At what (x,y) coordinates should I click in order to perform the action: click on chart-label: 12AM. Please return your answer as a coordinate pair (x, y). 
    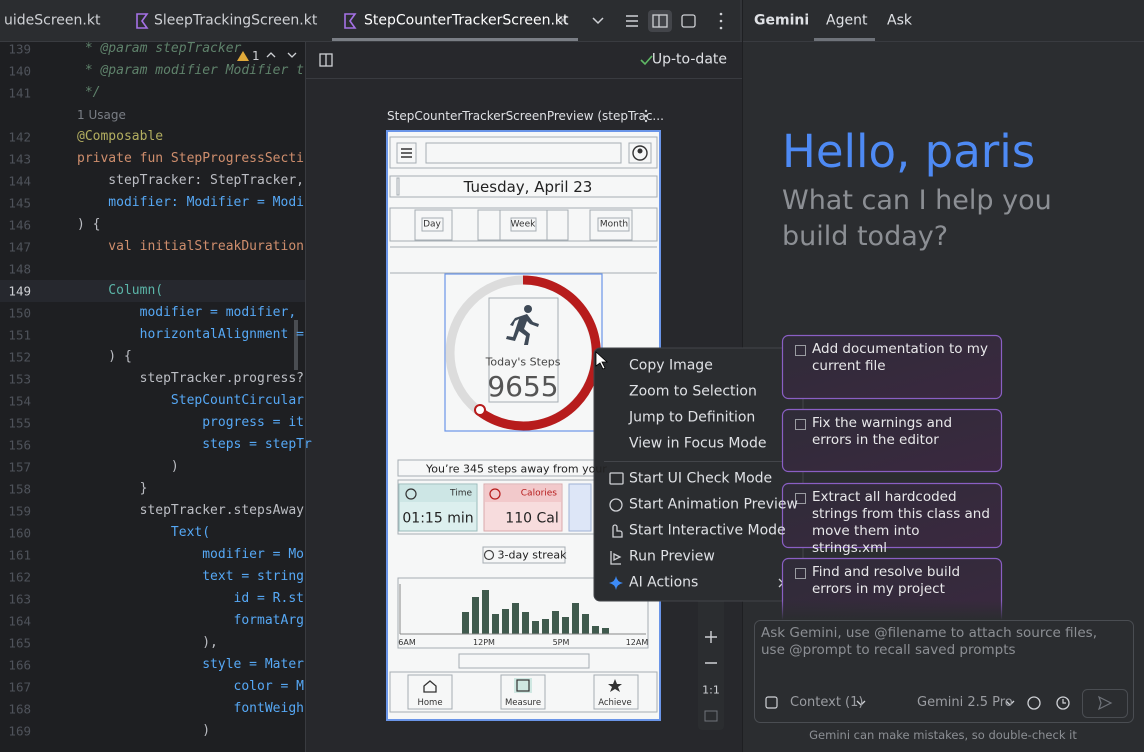
    Looking at the image, I should click on (637, 643).